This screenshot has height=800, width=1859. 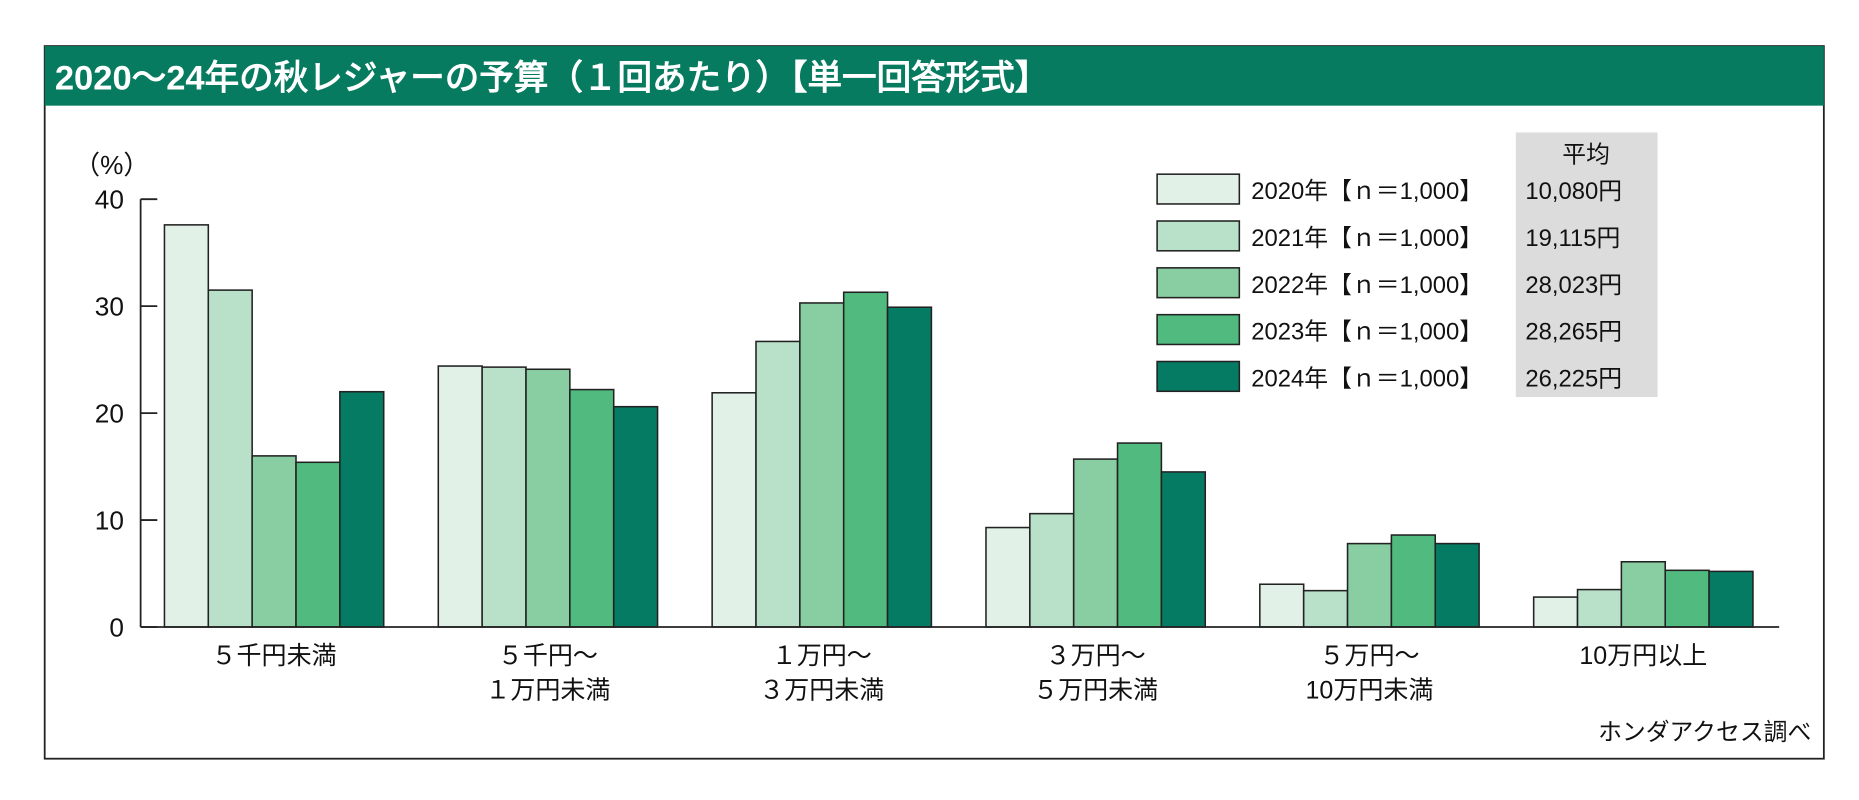 I want to click on legend-average: 28,265円, so click(x=1573, y=332).